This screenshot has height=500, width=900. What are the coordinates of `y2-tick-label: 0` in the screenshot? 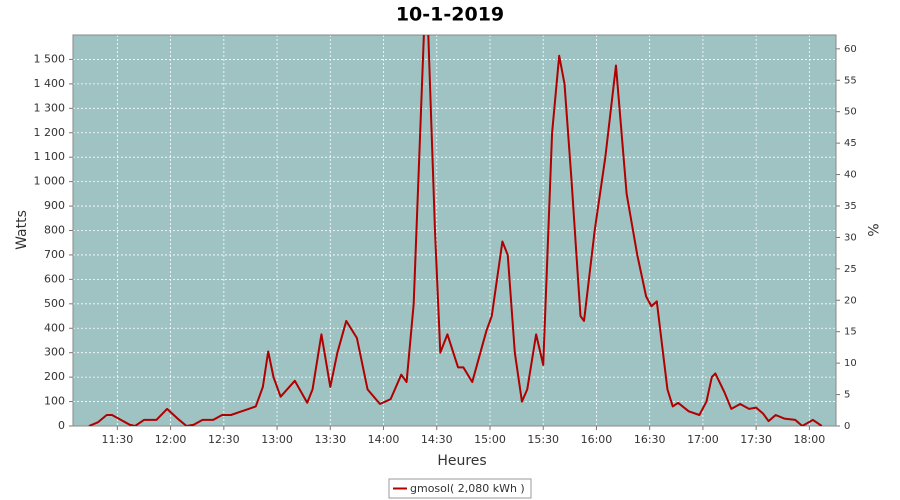 It's located at (847, 426).